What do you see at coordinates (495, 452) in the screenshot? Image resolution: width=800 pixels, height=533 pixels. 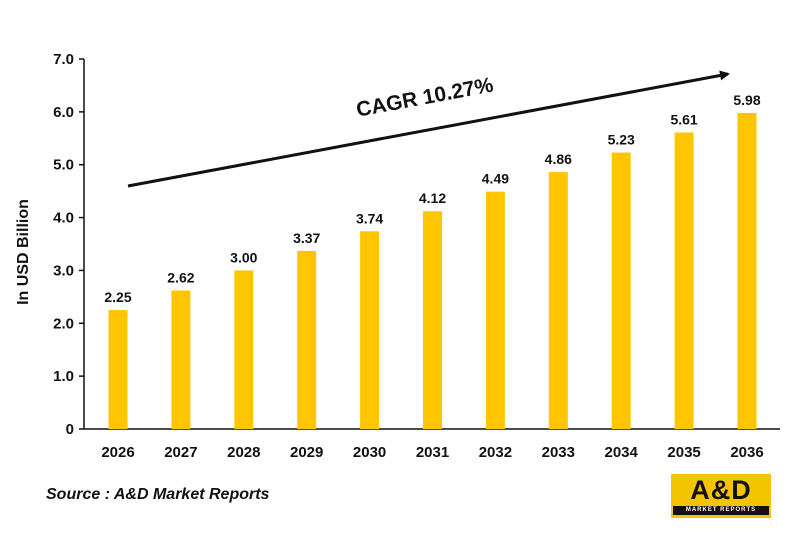 I see `x-tick-label: 2032` at bounding box center [495, 452].